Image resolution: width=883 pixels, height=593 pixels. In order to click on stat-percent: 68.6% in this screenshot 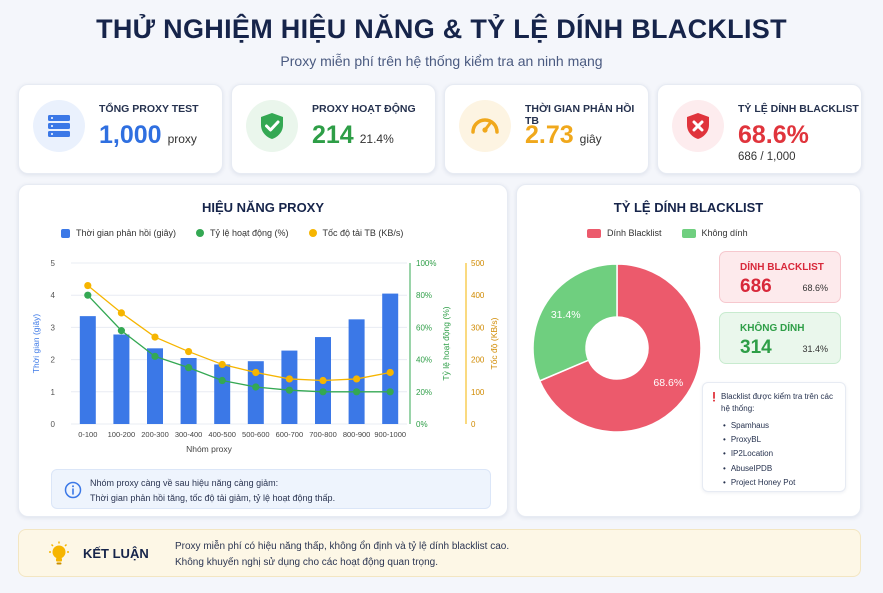, I will do `click(815, 288)`.